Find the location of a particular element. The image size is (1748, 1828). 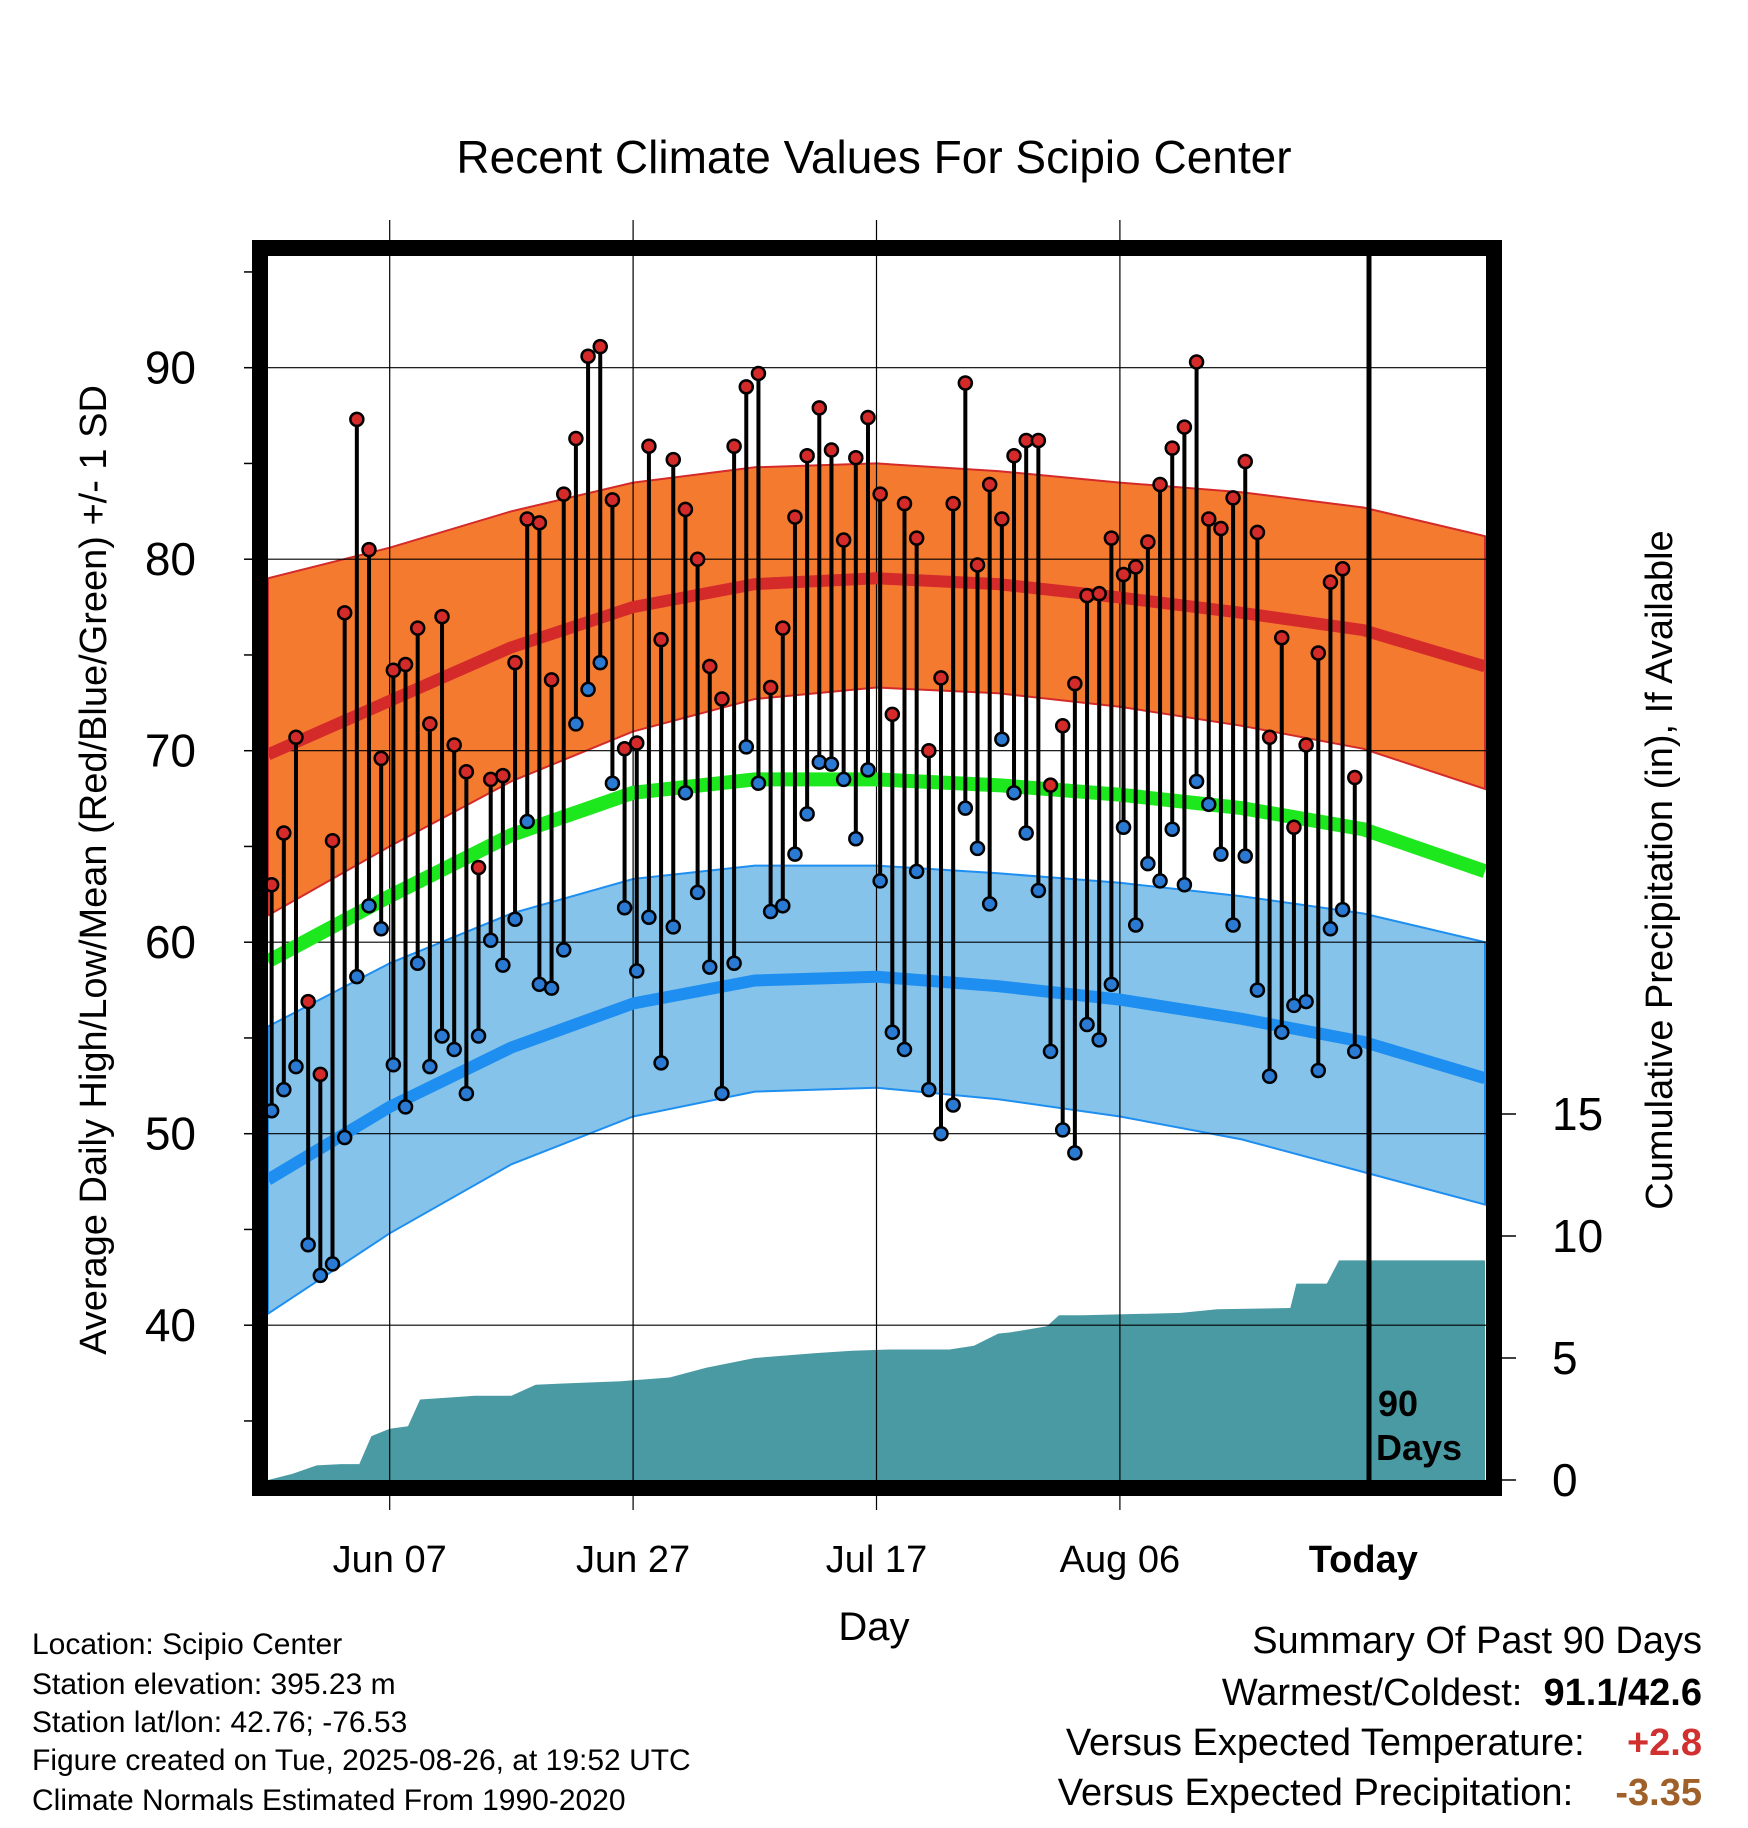

y-tick-label: 60 is located at coordinates (170, 942).